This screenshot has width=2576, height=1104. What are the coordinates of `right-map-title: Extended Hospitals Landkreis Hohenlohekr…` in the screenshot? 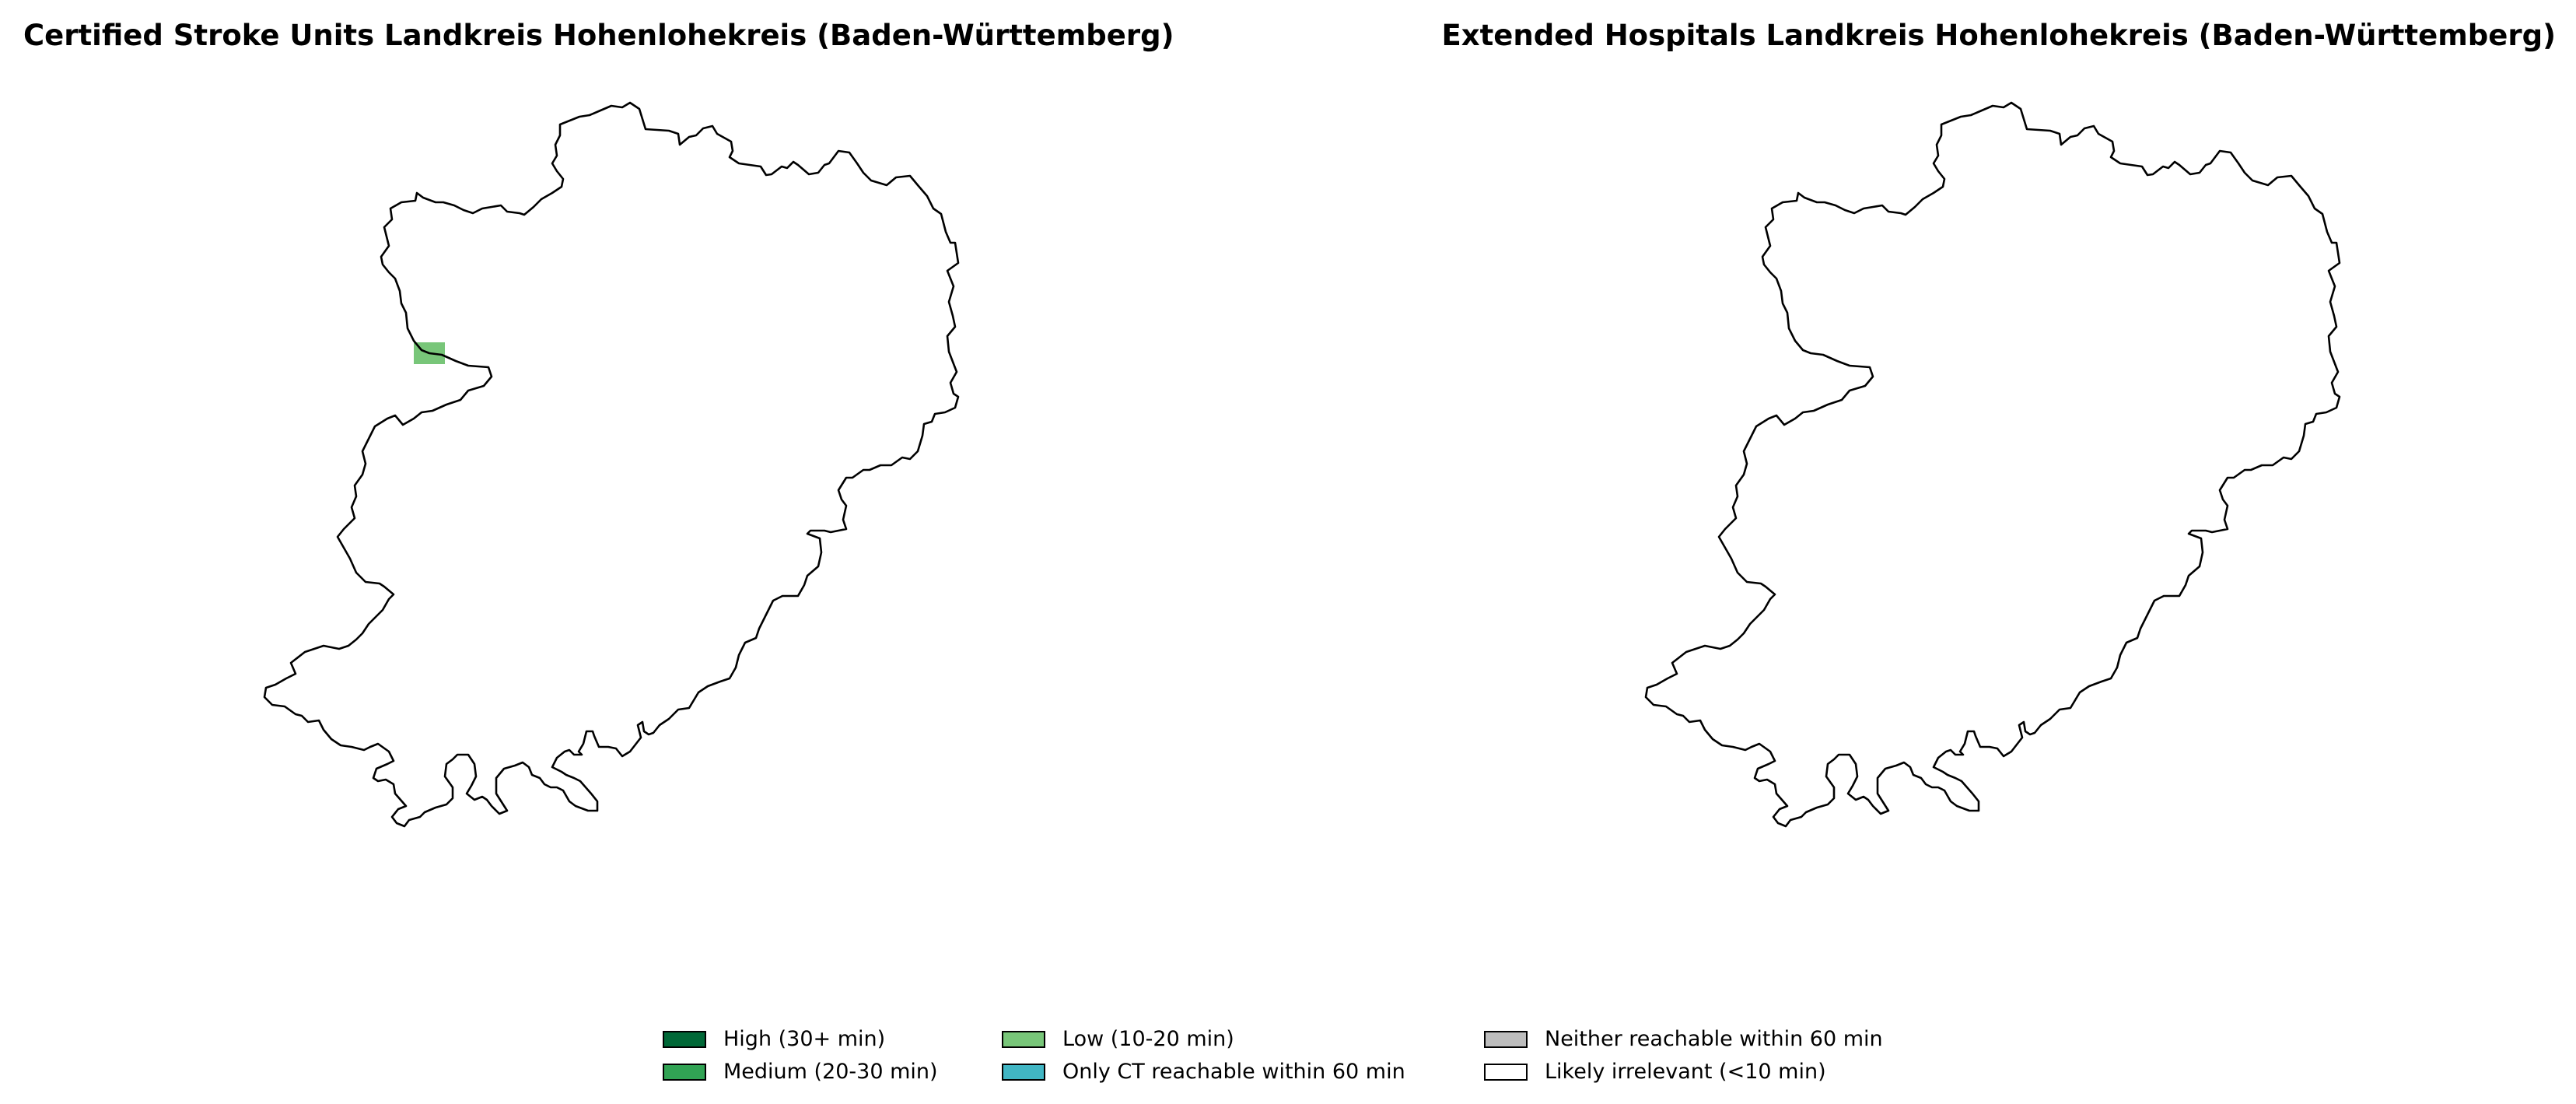 It's located at (1998, 35).